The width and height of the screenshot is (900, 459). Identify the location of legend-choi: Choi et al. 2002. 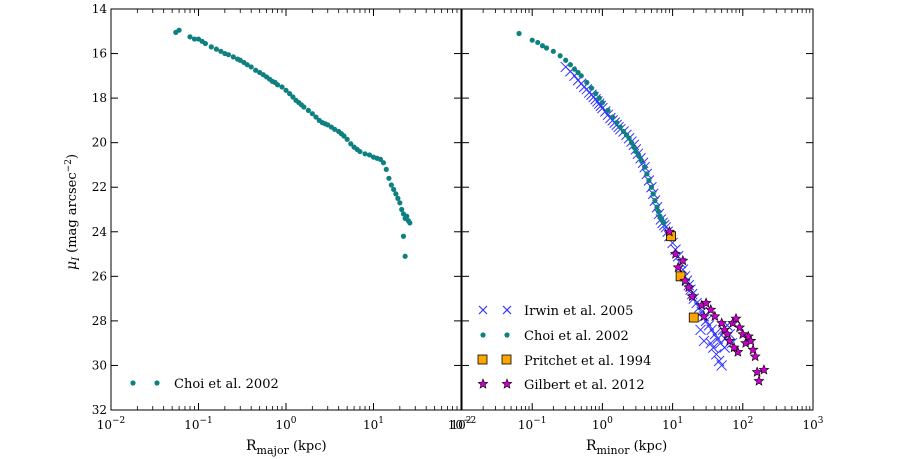
(554, 336).